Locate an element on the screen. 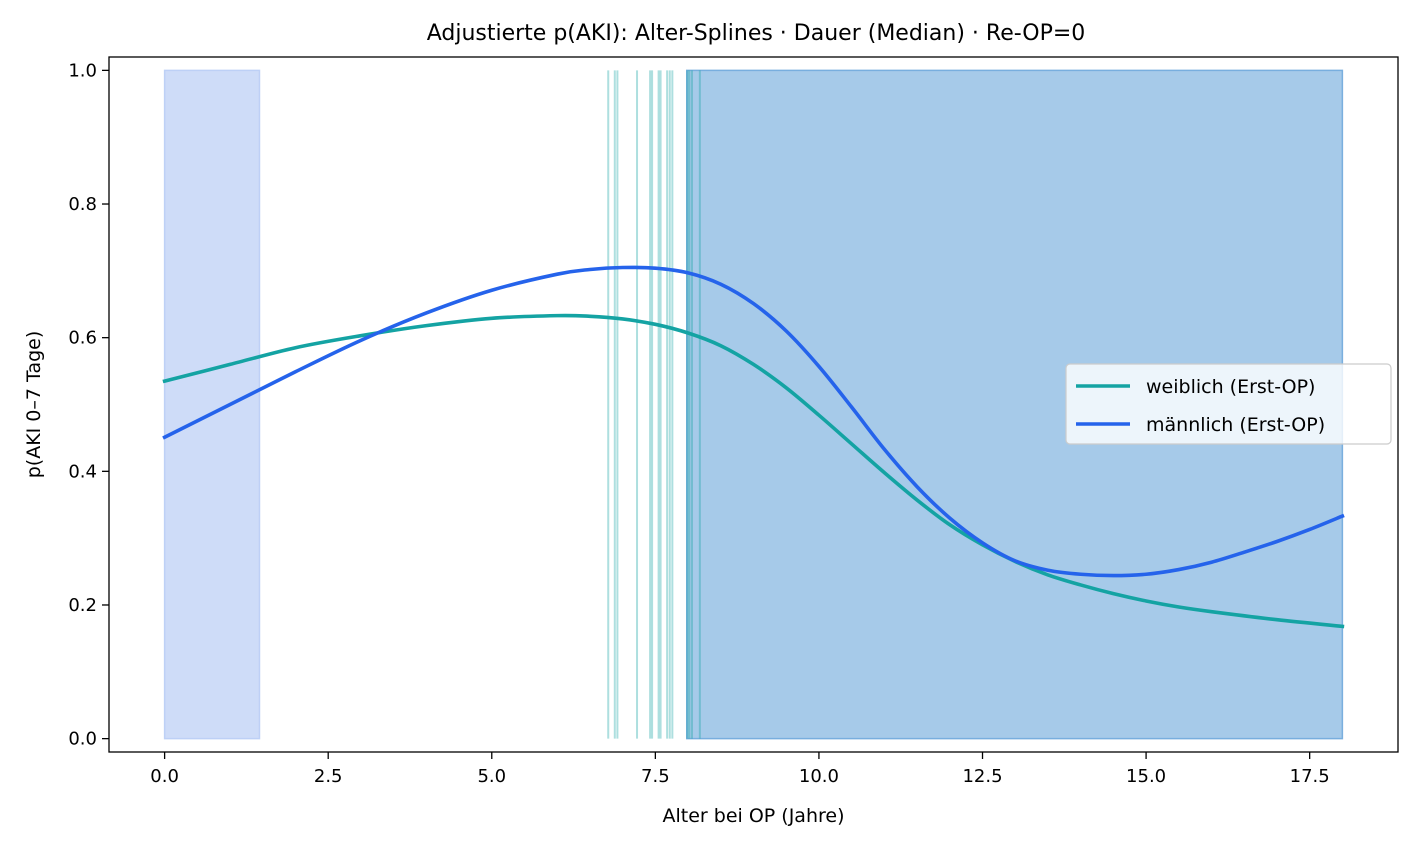 The height and width of the screenshot is (846, 1422). y-tick-label: 0.8 is located at coordinates (82, 204).